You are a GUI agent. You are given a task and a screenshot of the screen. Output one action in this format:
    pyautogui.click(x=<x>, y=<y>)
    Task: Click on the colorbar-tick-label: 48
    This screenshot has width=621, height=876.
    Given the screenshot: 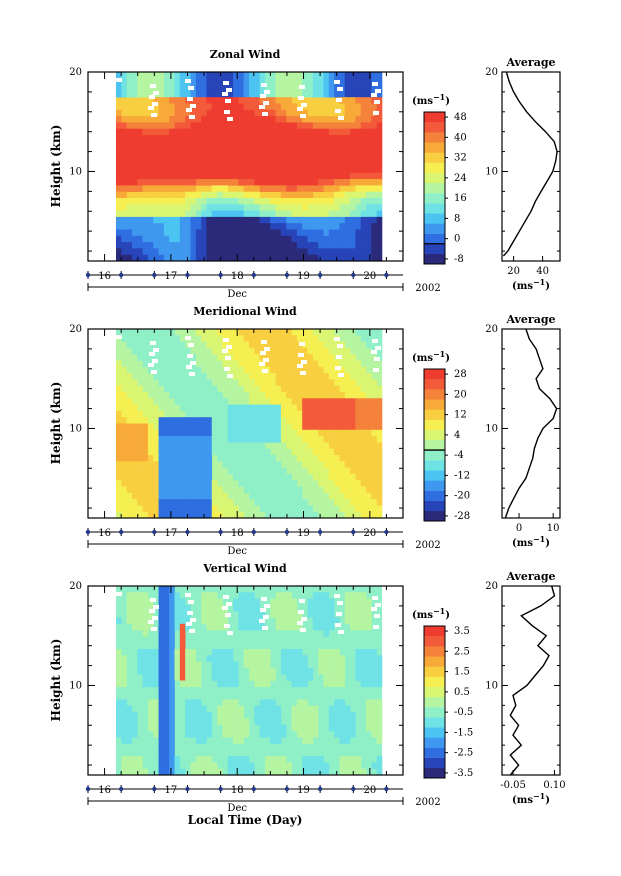 What is the action you would take?
    pyautogui.click(x=460, y=117)
    